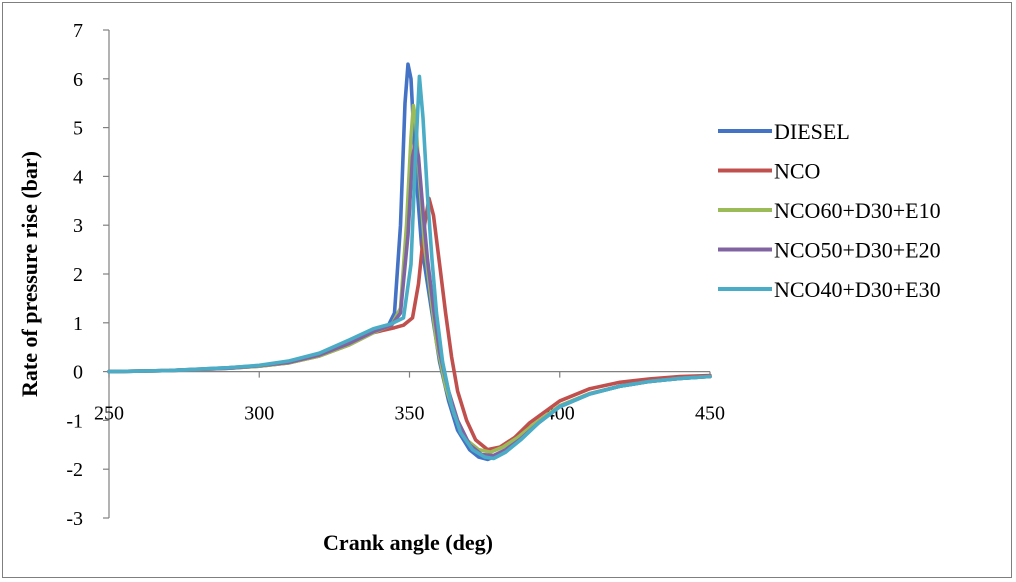  What do you see at coordinates (78, 31) in the screenshot?
I see `y-tick-label: 7` at bounding box center [78, 31].